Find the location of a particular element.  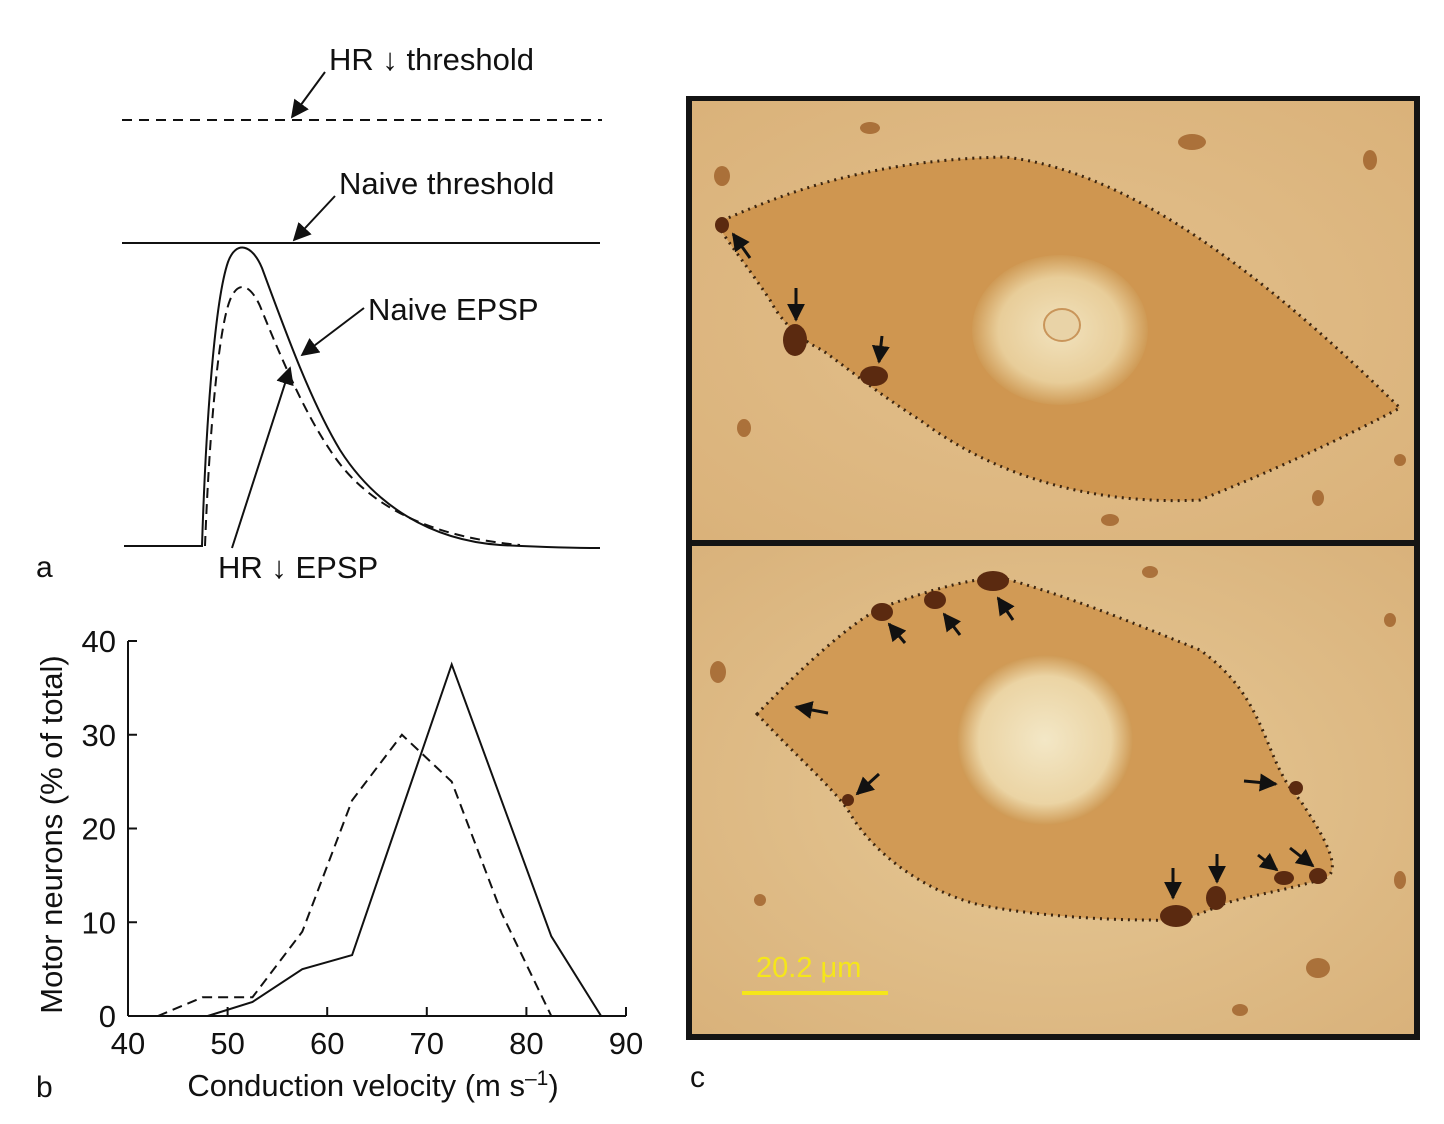

synaptic-boutons-top is located at coordinates (801, 301).